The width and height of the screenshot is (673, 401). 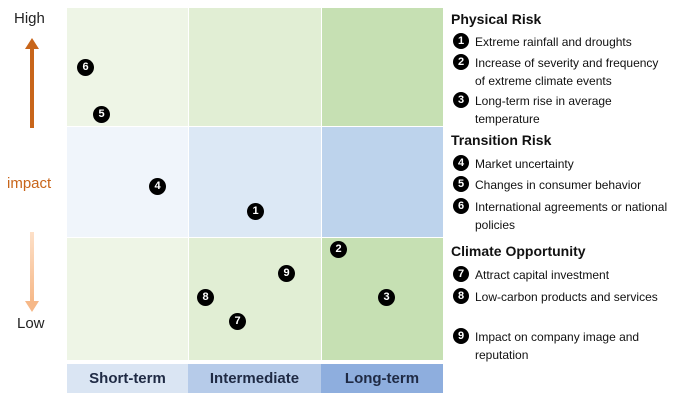 I want to click on cell-high-long, so click(x=382, y=67).